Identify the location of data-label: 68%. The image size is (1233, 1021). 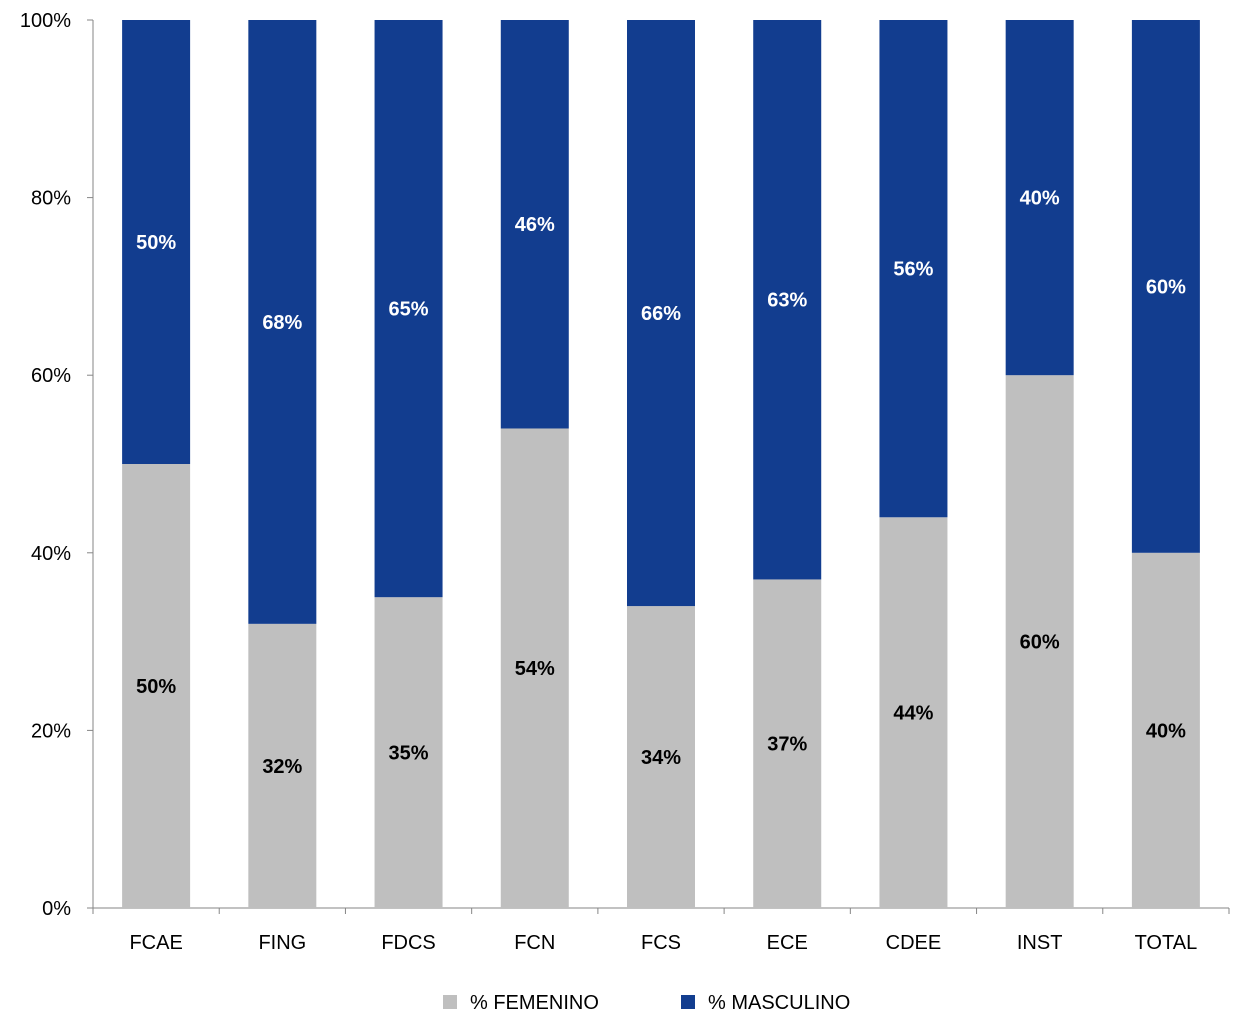
(282, 323).